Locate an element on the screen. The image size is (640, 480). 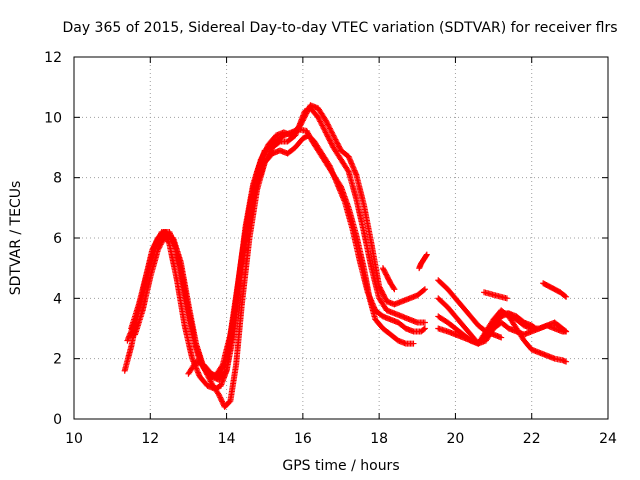
y-tick-label: 4 is located at coordinates (57, 299).